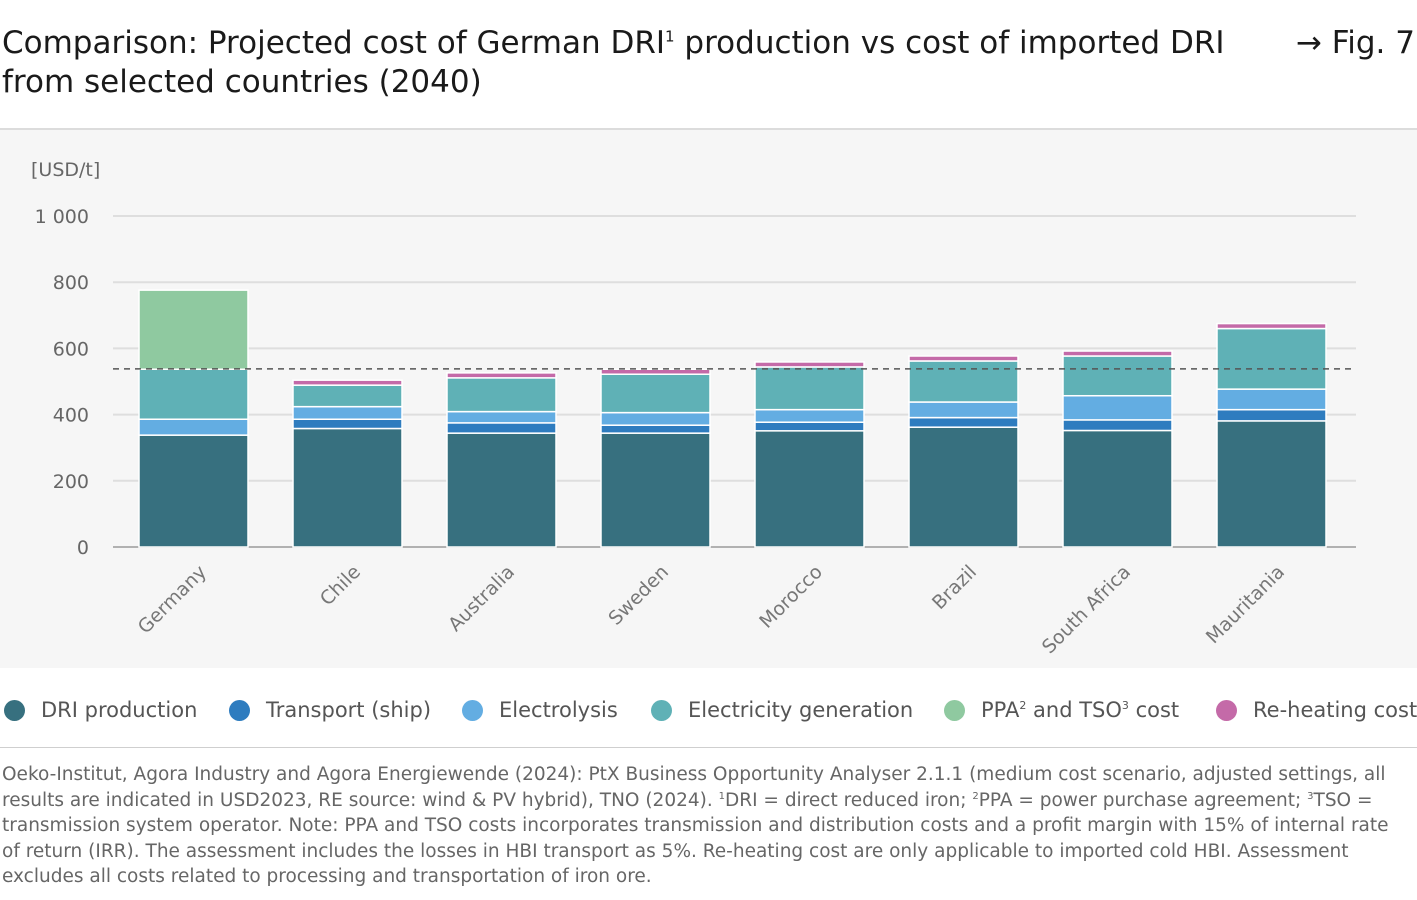 The width and height of the screenshot is (1417, 900). Describe the element at coordinates (193, 491) in the screenshot. I see `bar-segment-dri-production-germany` at that location.